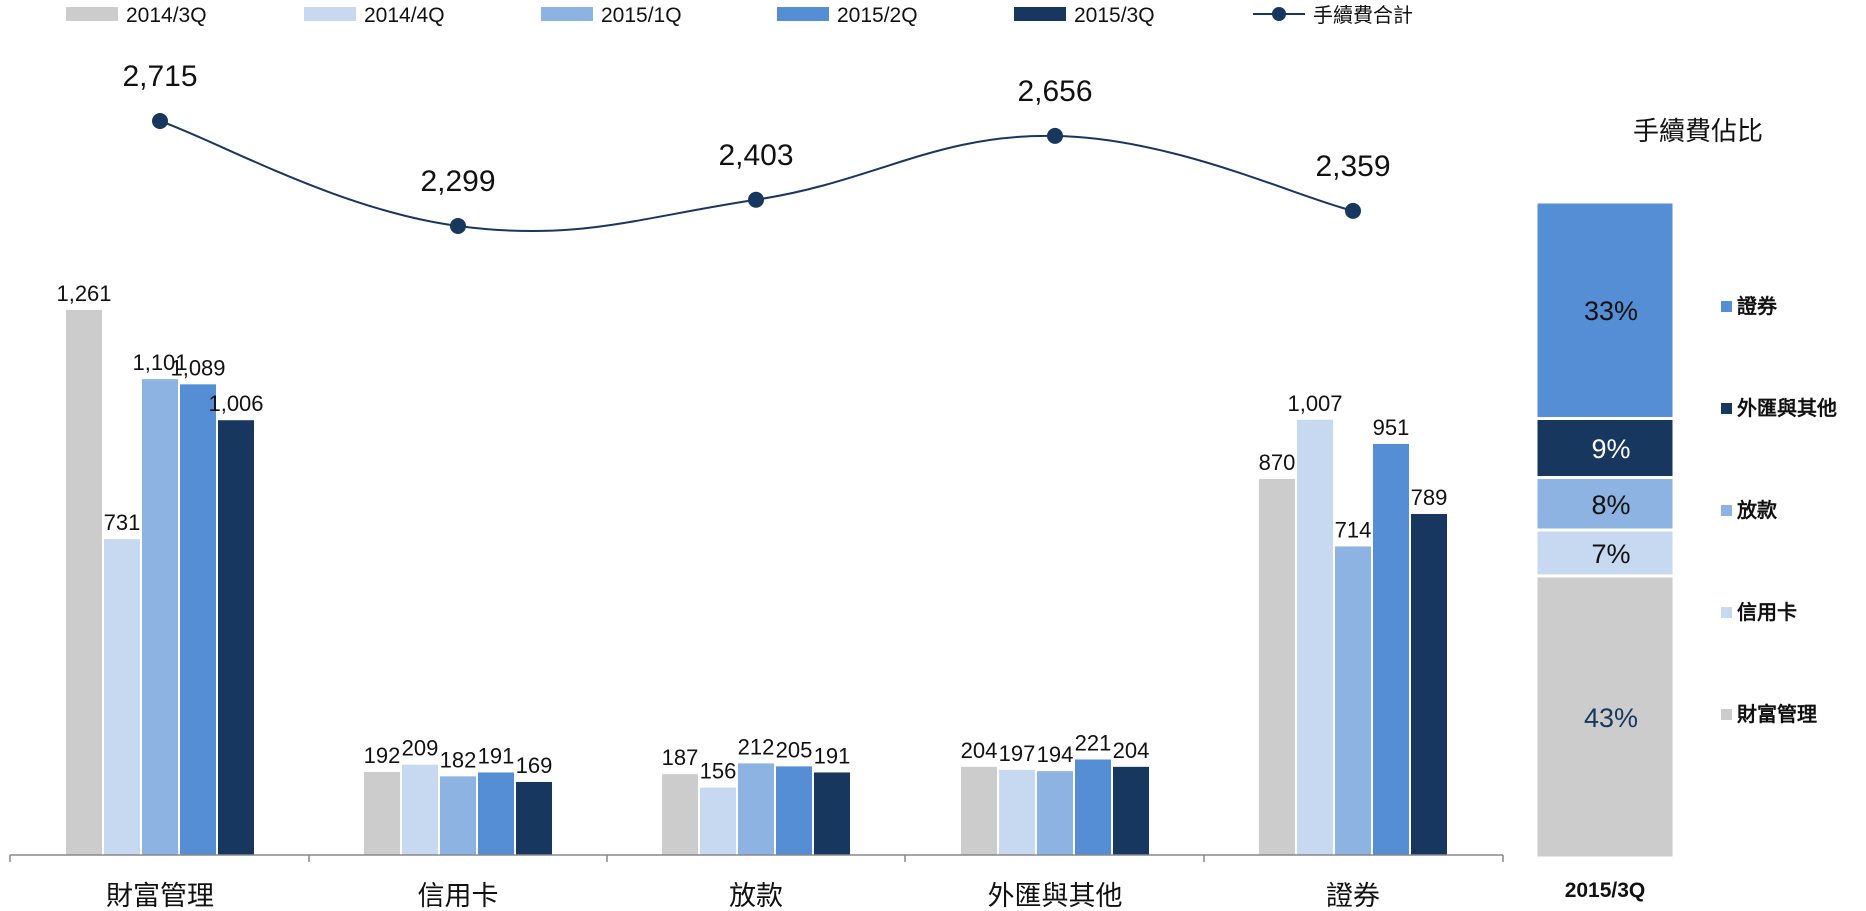 The height and width of the screenshot is (911, 1866). I want to click on total-fee-line: 2,715 2,299 2,403 2,656 2,359, so click(756, 147).